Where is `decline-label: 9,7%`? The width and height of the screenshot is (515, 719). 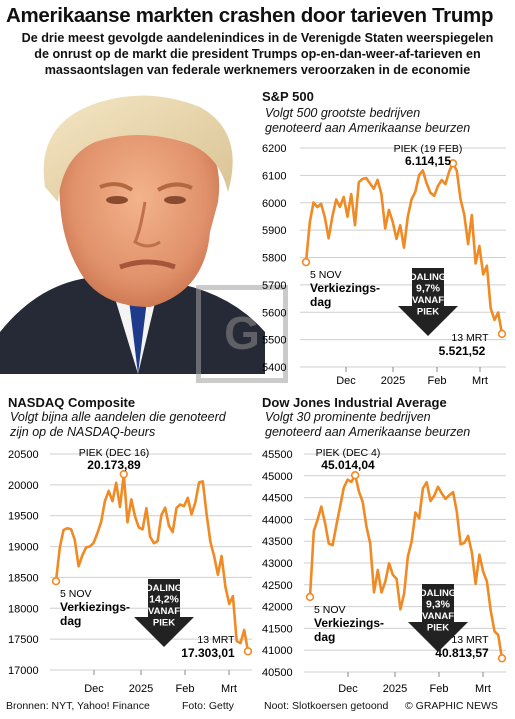
decline-label: 9,7% is located at coordinates (428, 289).